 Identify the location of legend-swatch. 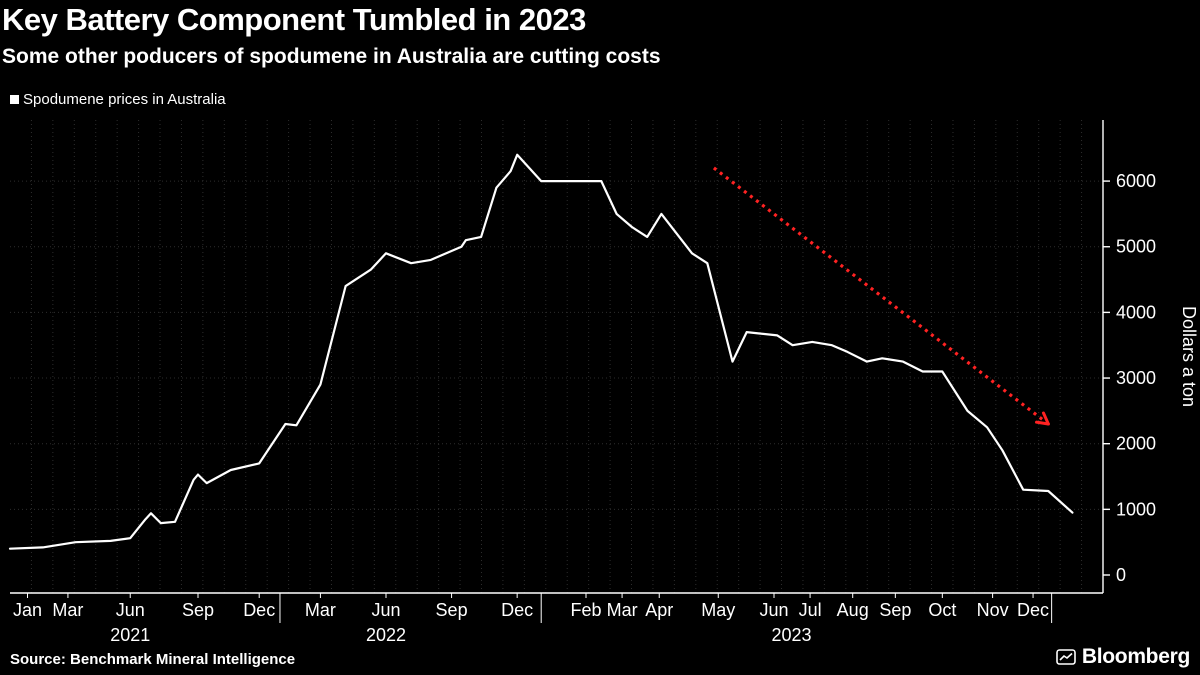
(14, 99).